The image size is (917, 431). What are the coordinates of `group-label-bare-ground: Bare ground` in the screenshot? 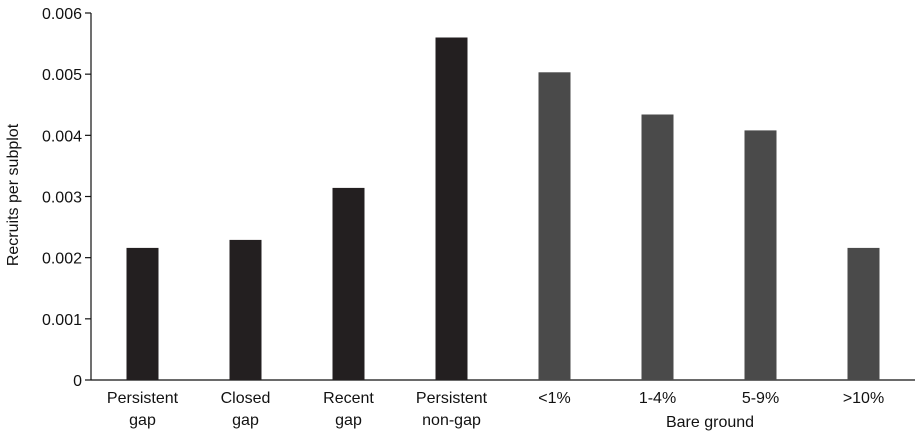 It's located at (710, 422).